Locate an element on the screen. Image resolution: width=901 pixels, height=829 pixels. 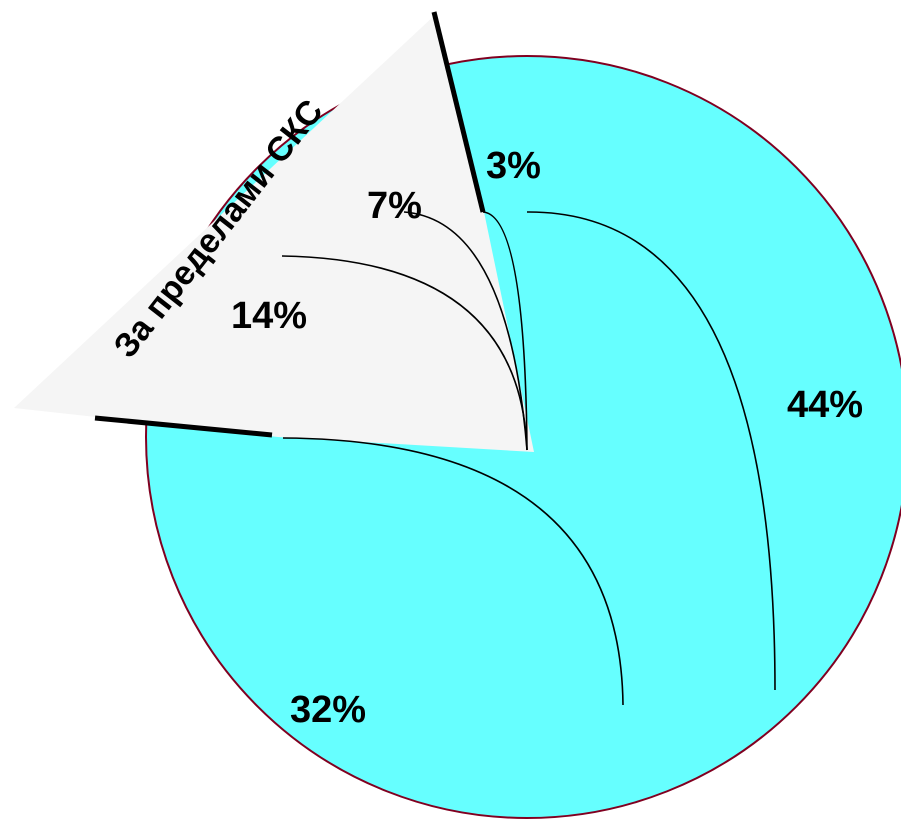
slice-label-14: 14% is located at coordinates (269, 316).